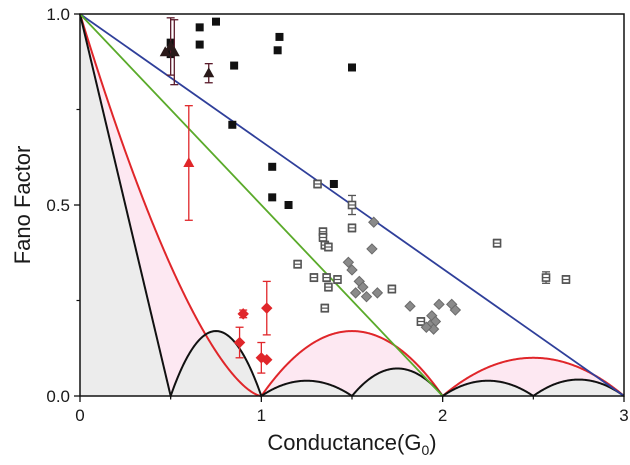 This screenshot has width=630, height=465. I want to click on y-tick-labels: 0.0 0.5 1.0, so click(58, 205).